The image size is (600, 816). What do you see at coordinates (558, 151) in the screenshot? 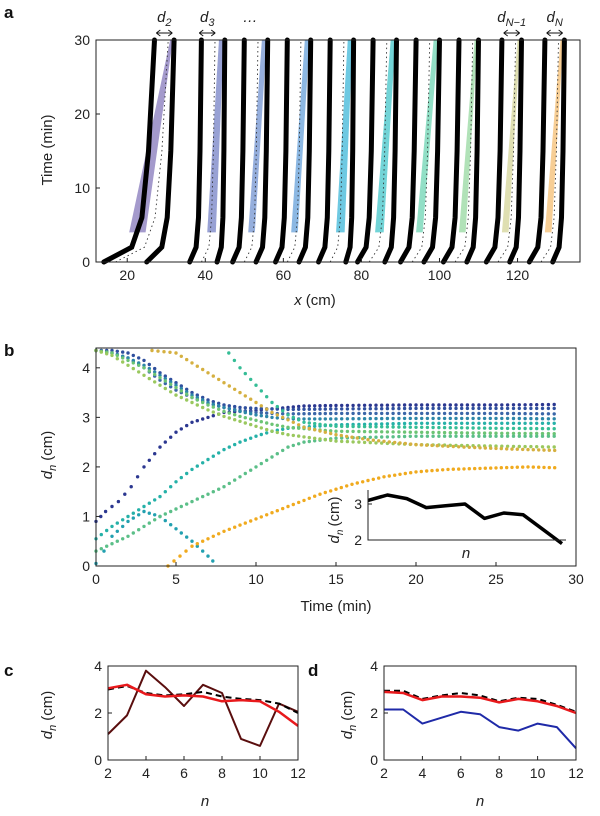
I see `droplet-right-interface` at bounding box center [558, 151].